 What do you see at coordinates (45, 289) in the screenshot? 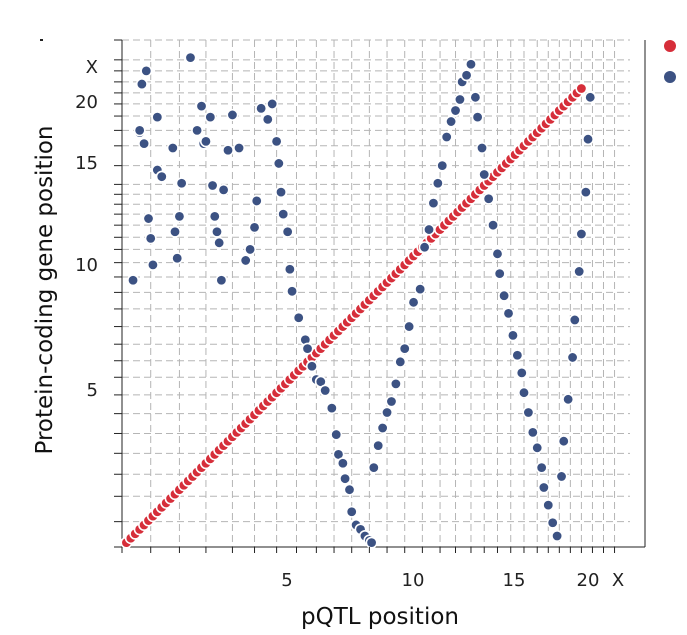
I see `y-axis-title: Protein-coding gene position` at bounding box center [45, 289].